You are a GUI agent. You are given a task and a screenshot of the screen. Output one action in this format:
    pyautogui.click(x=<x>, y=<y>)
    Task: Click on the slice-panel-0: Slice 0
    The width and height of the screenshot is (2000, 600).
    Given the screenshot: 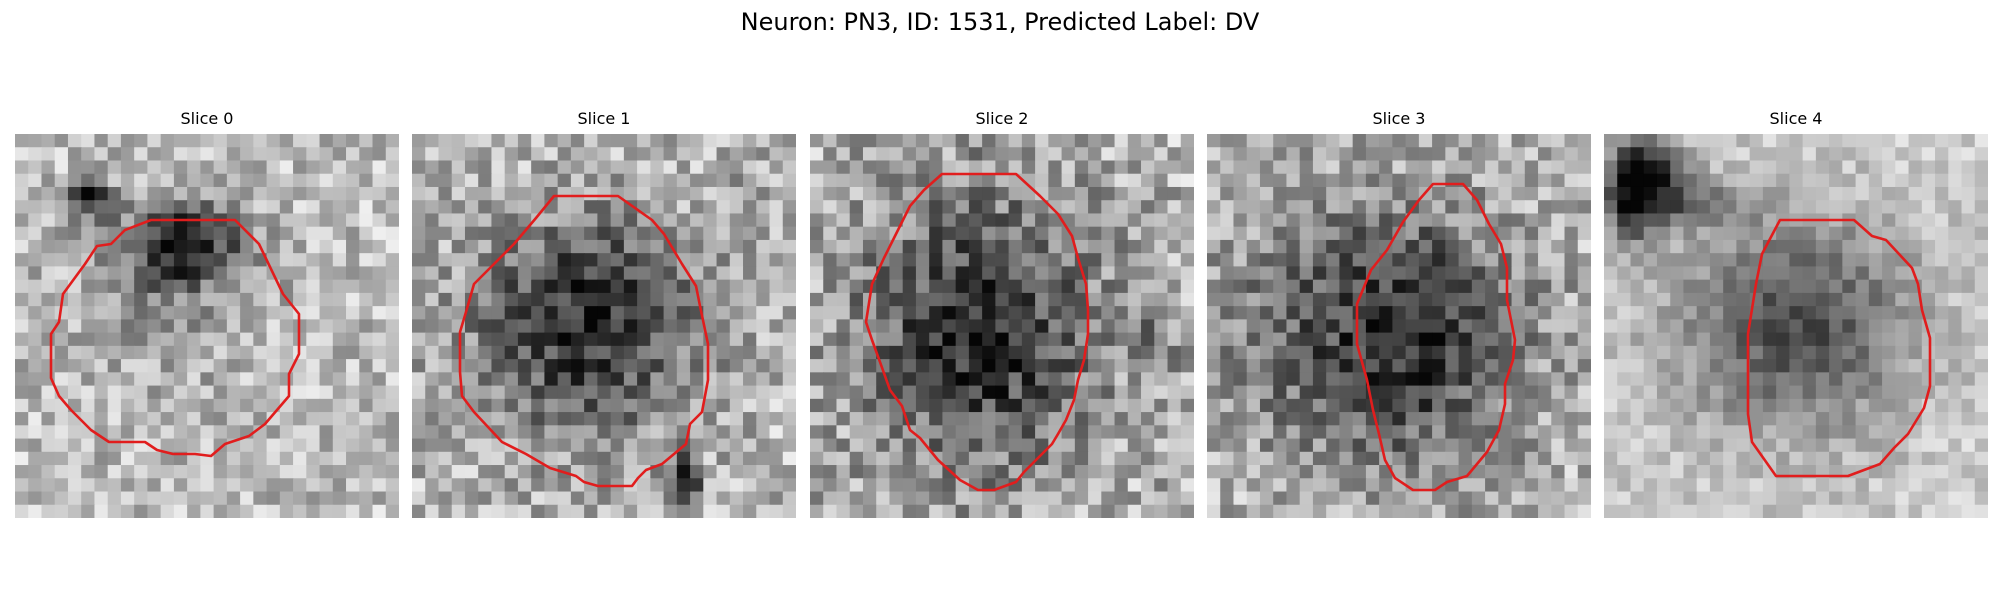 What is the action you would take?
    pyautogui.click(x=207, y=313)
    